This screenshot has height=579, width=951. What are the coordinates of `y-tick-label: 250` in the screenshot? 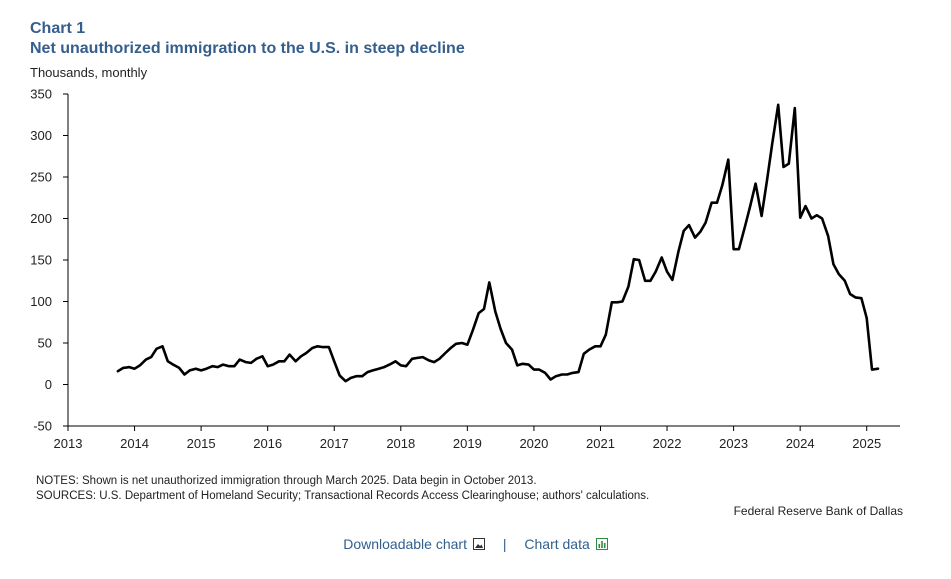 It's located at (41, 177).